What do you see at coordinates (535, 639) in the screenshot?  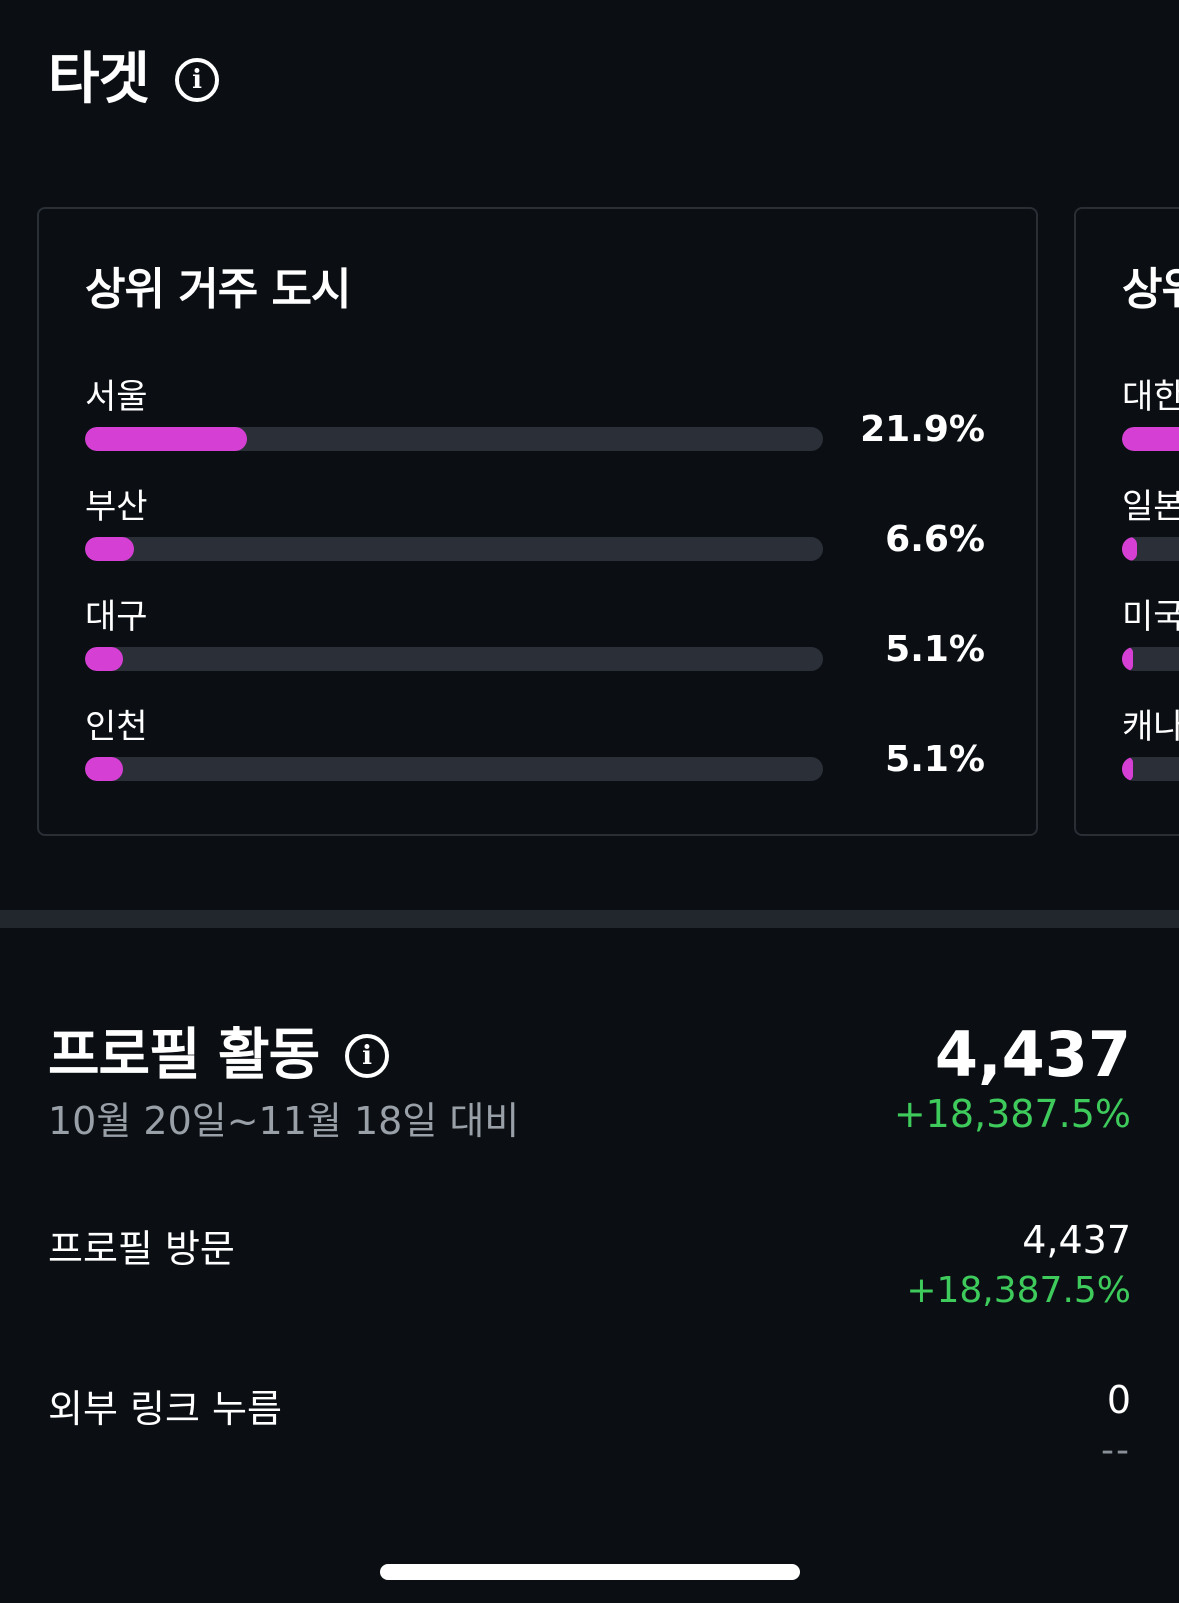 I see `city-row: 대구 5.1%` at bounding box center [535, 639].